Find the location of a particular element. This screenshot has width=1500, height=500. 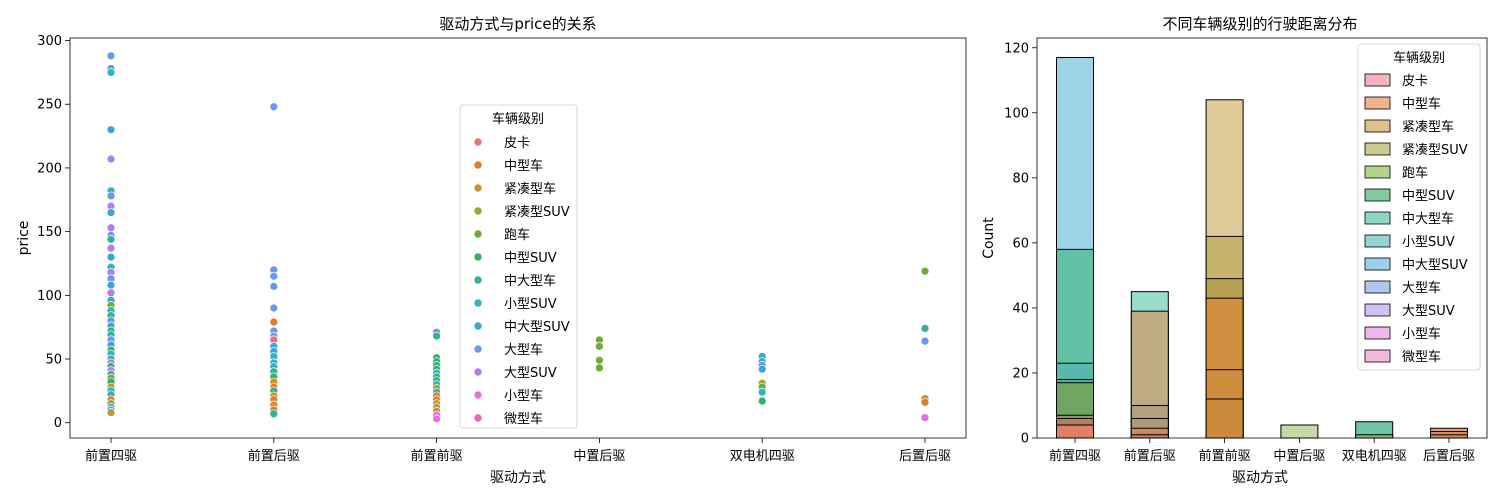

histogram-legend-item: 大型车 is located at coordinates (1402, 288).